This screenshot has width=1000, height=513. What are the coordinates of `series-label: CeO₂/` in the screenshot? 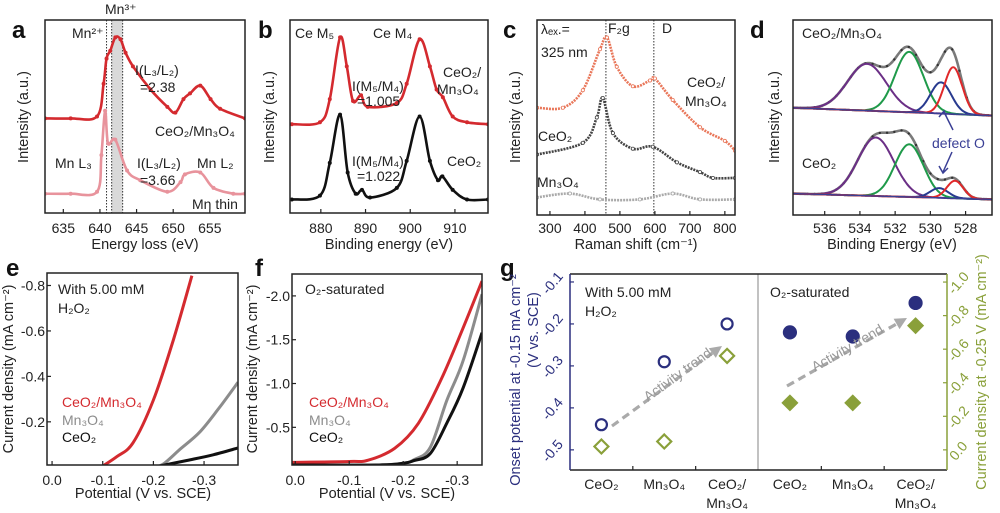 It's located at (706, 82).